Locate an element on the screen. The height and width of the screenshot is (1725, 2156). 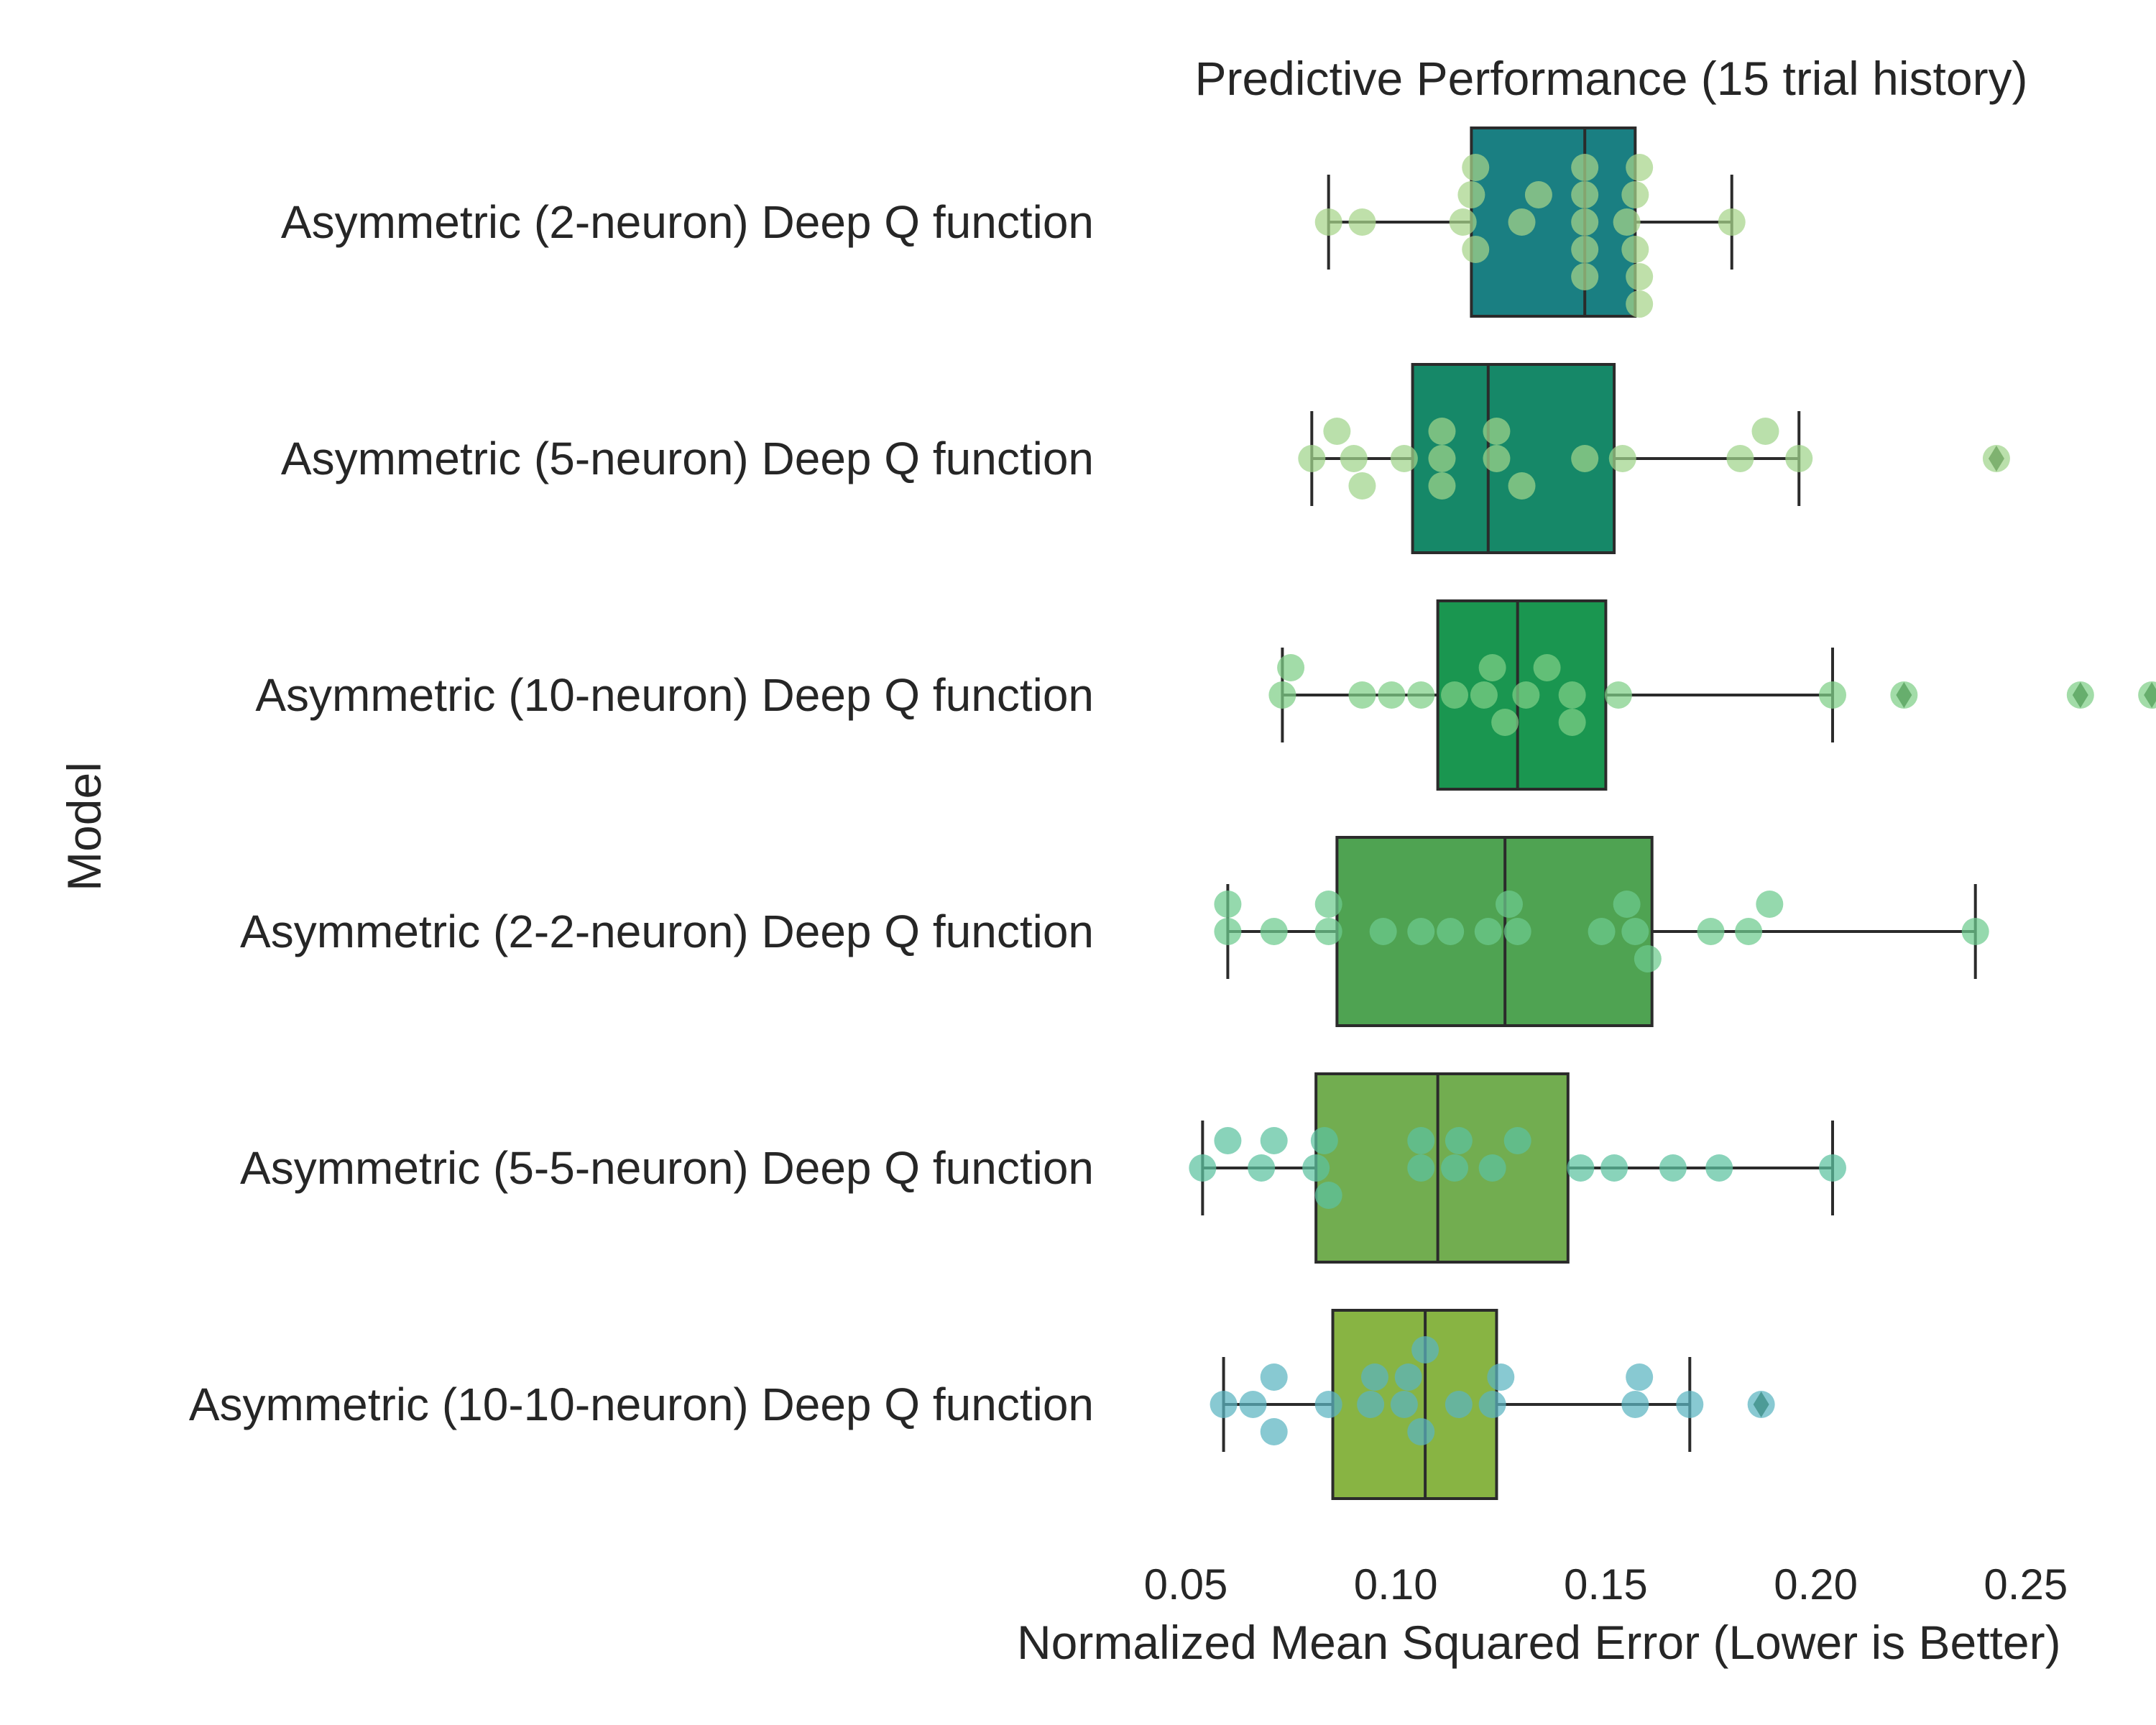
iqr-box is located at coordinates (1553, 222).